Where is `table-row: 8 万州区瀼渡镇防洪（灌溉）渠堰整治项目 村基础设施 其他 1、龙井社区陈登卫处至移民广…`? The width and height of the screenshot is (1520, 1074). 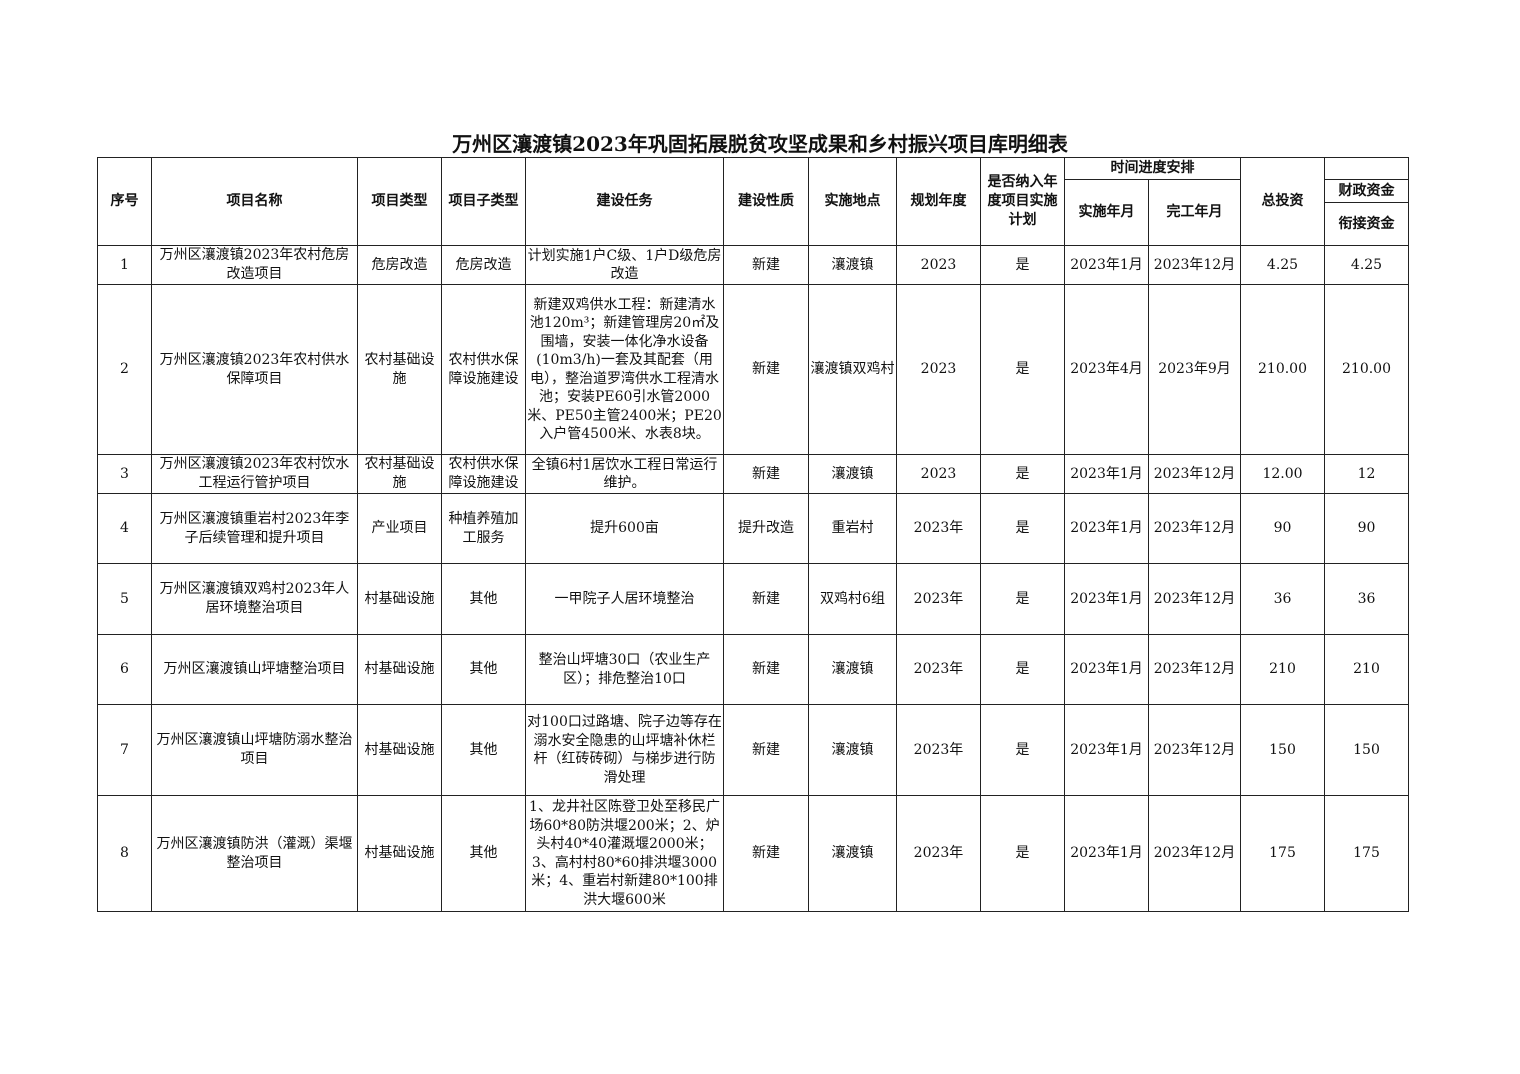
table-row: 8 万州区瀼渡镇防洪（灌溉）渠堰整治项目 村基础设施 其他 1、龙井社区陈登卫处至移民广… is located at coordinates (753, 853).